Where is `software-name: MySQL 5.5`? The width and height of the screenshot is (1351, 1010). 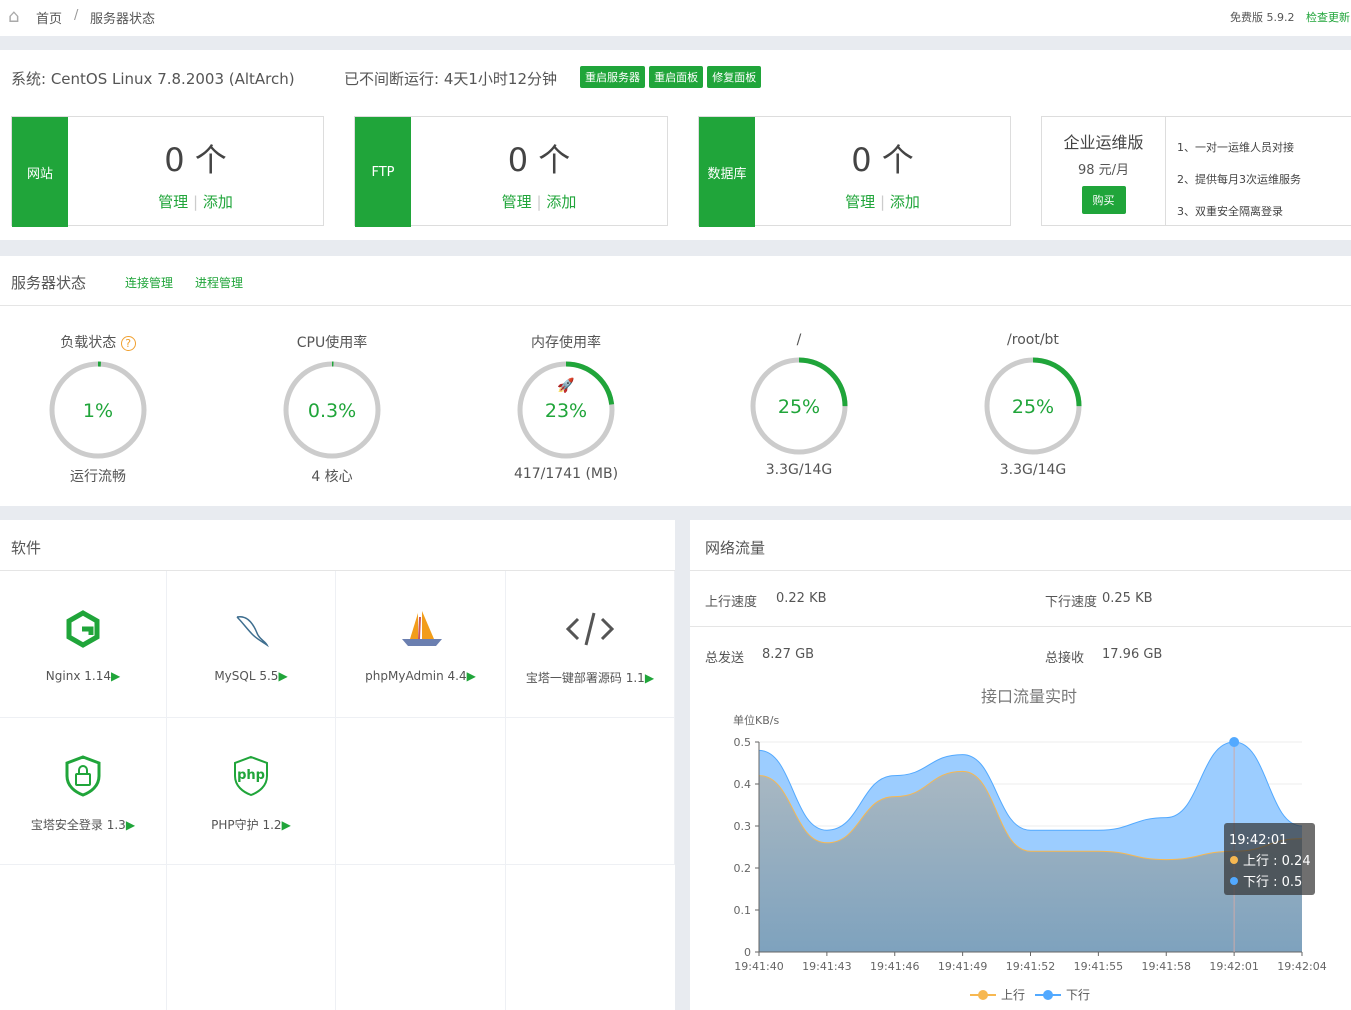 software-name: MySQL 5.5 is located at coordinates (246, 676).